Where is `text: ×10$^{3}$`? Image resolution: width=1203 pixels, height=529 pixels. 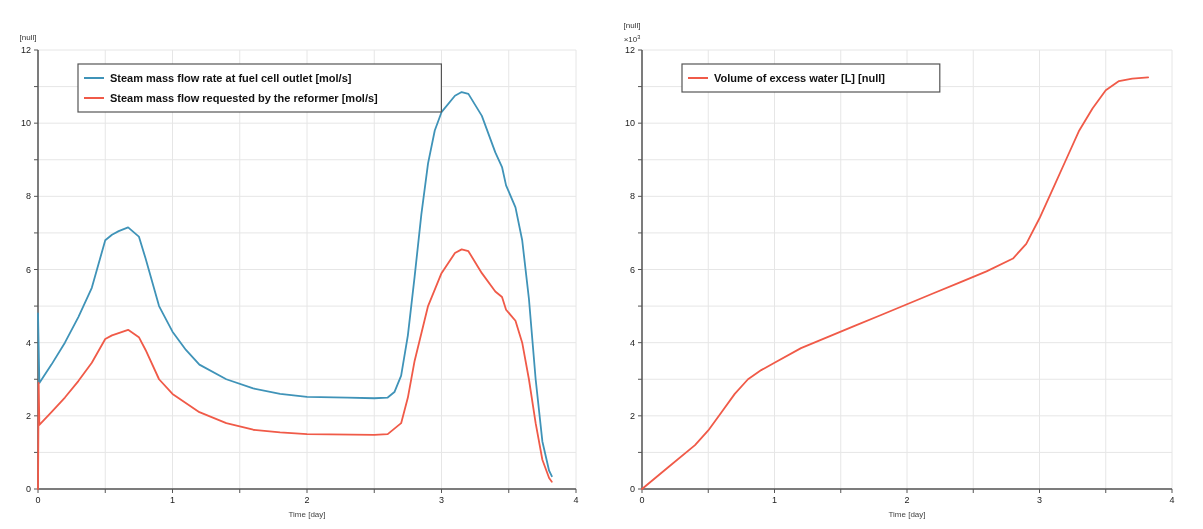 text: ×10$^{3}$ is located at coordinates (632, 39).